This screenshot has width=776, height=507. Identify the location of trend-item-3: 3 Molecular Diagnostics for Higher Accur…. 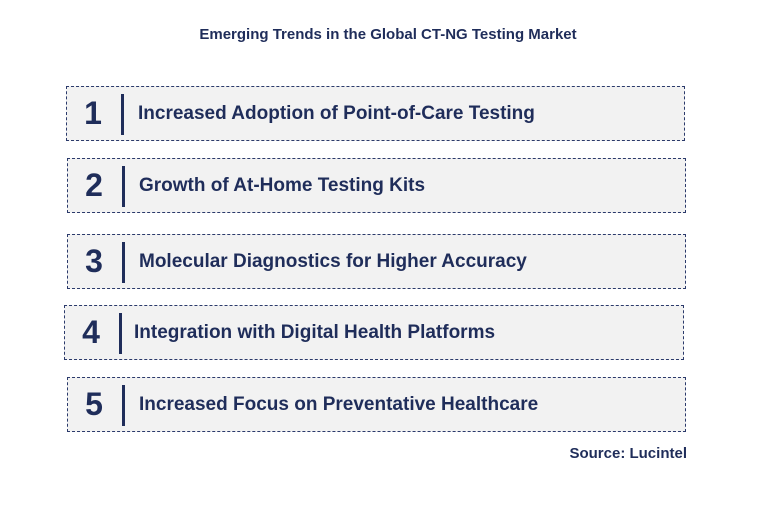
(376, 261).